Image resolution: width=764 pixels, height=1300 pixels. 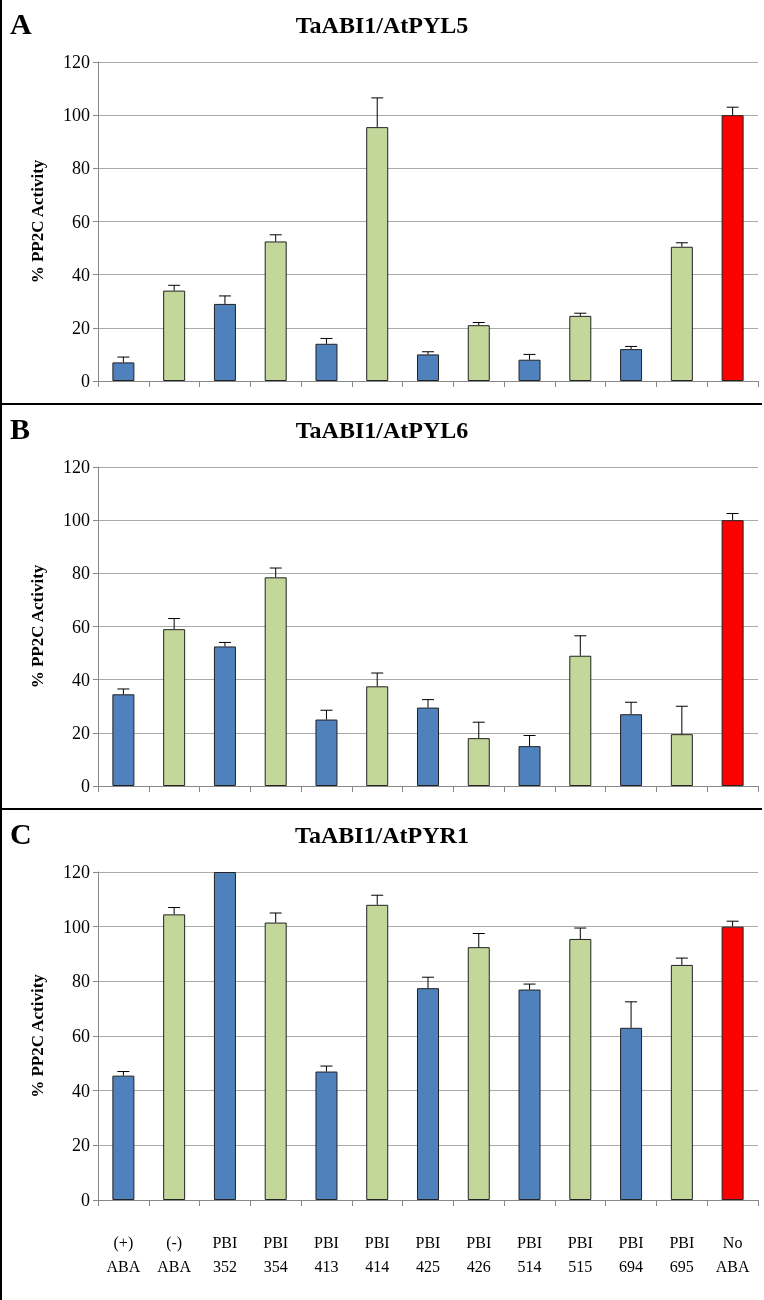 I want to click on x-tick-label: PBI 413, so click(x=326, y=1254).